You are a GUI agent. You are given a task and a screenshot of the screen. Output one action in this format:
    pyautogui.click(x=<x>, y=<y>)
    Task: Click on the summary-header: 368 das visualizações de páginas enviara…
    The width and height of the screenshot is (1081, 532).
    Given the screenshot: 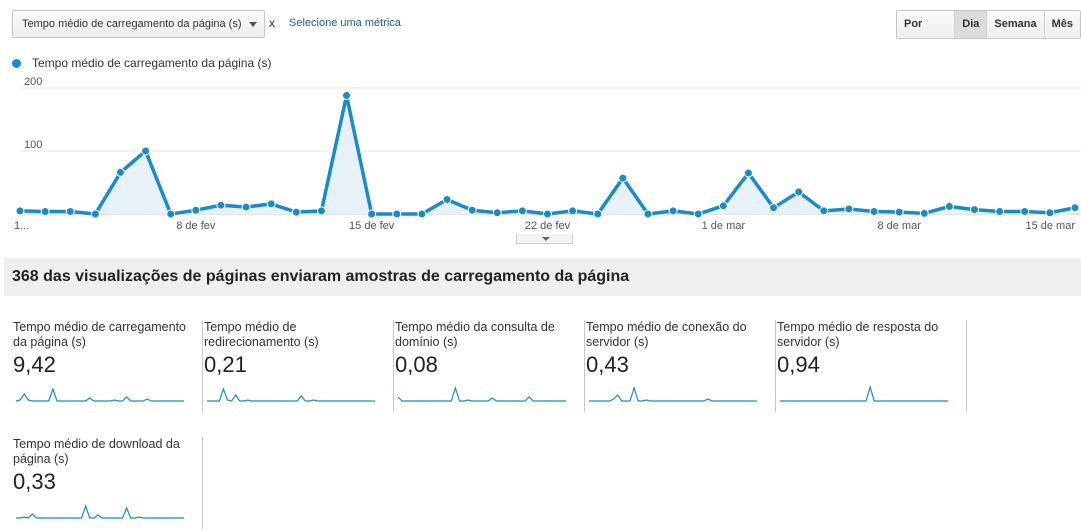 What is the action you would take?
    pyautogui.click(x=542, y=277)
    